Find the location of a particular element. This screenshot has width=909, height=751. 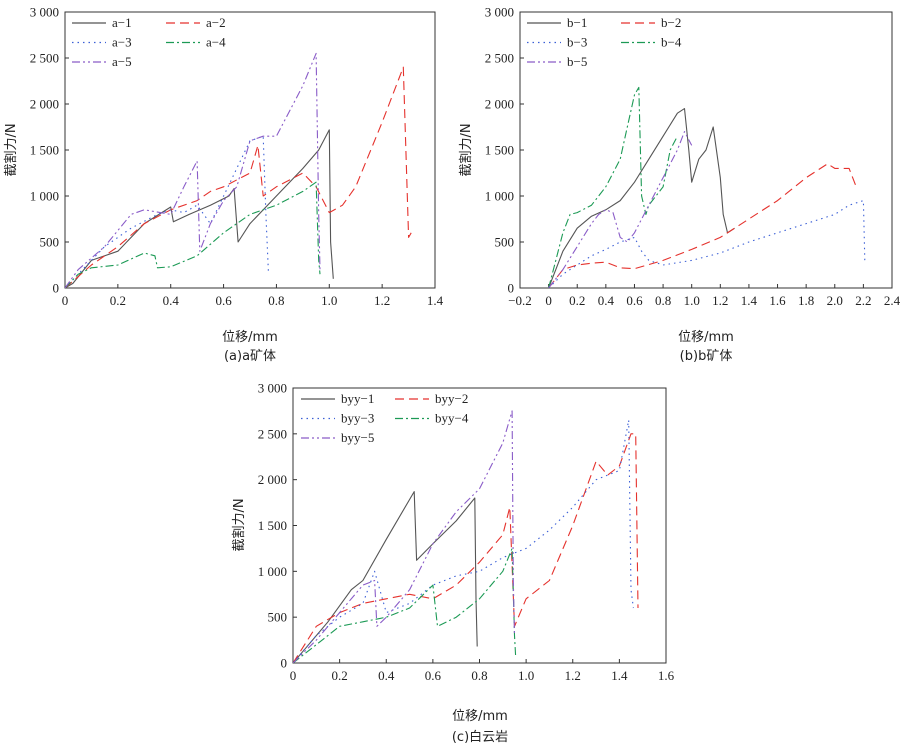

chart-b-yticks: 0 500 1 000 1 500 2 000 2 500 3 000 is located at coordinates (504, 150).